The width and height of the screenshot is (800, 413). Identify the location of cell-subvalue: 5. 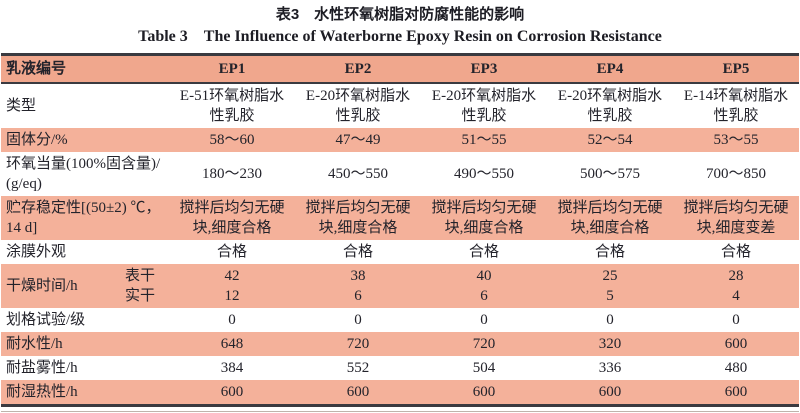
(610, 295).